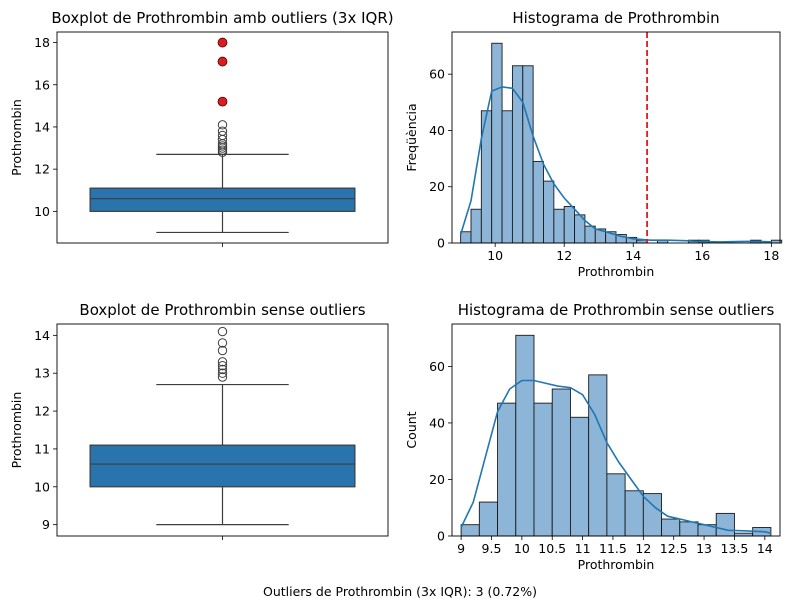 The image size is (800, 612). What do you see at coordinates (615, 18) in the screenshot?
I see `chart-title: Histograma de Prothrombin` at bounding box center [615, 18].